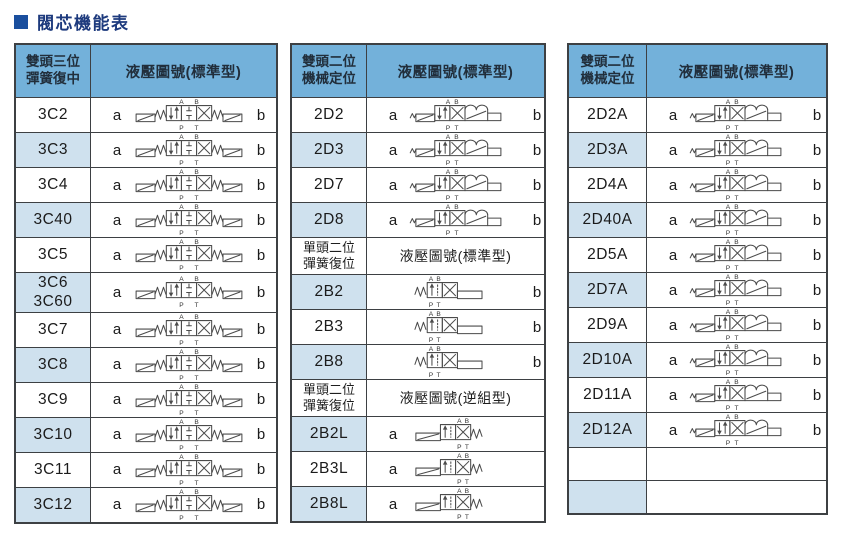 Image resolution: width=841 pixels, height=538 pixels. Describe the element at coordinates (735, 115) in the screenshot. I see `valve-symbol-icon: A B P T` at that location.